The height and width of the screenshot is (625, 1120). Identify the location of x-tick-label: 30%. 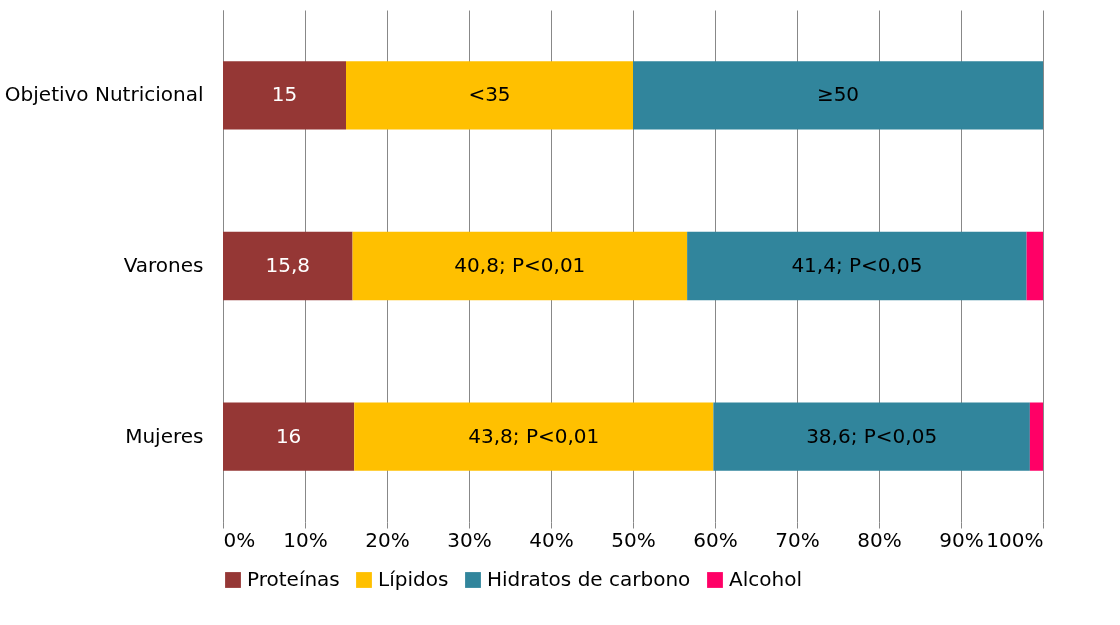
(469, 539).